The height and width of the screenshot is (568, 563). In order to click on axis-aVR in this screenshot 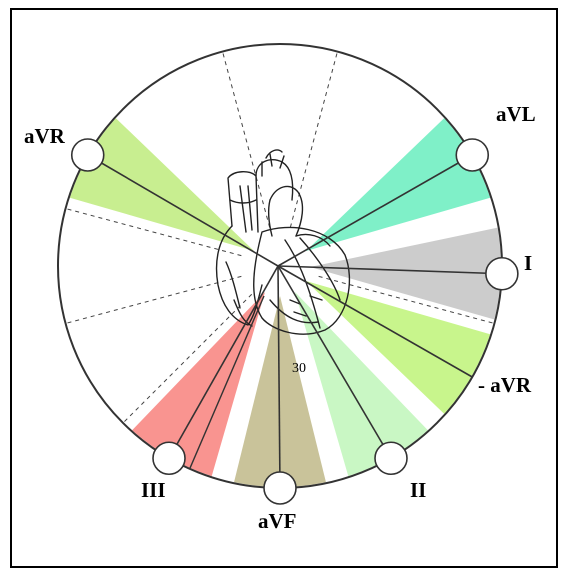, I will do `click(183, 210)`.